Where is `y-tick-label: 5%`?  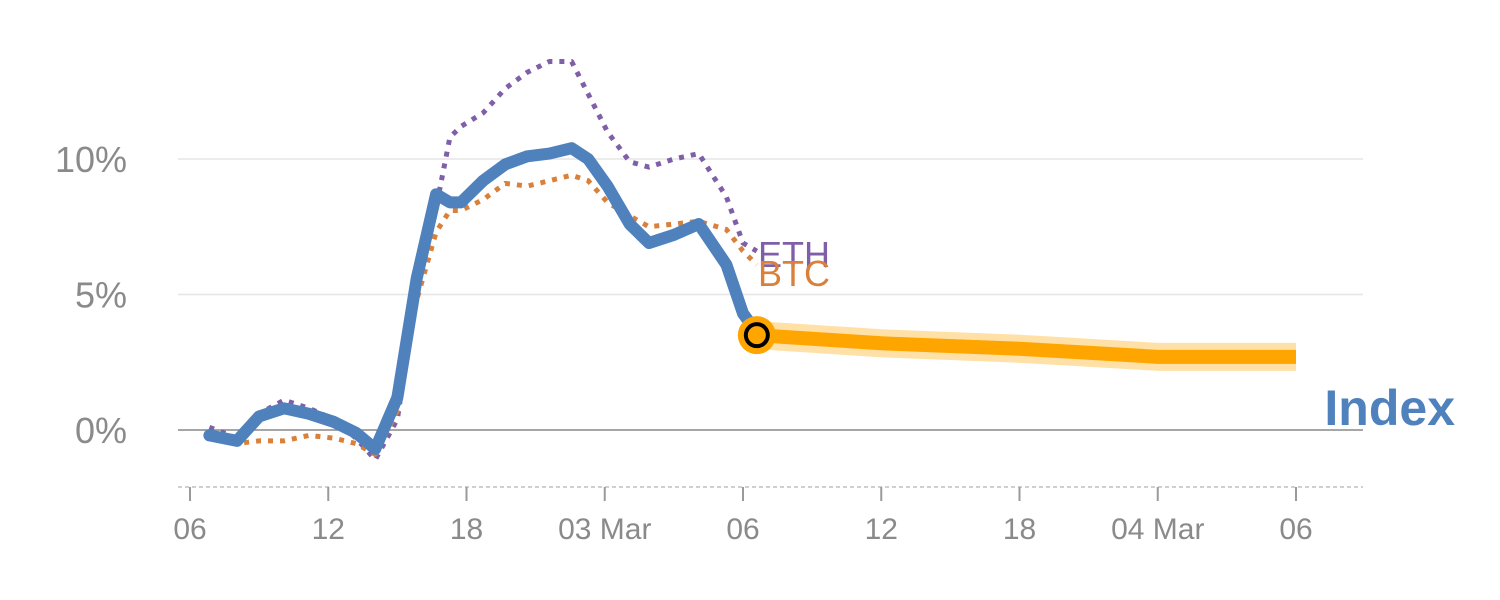 y-tick-label: 5% is located at coordinates (101, 295).